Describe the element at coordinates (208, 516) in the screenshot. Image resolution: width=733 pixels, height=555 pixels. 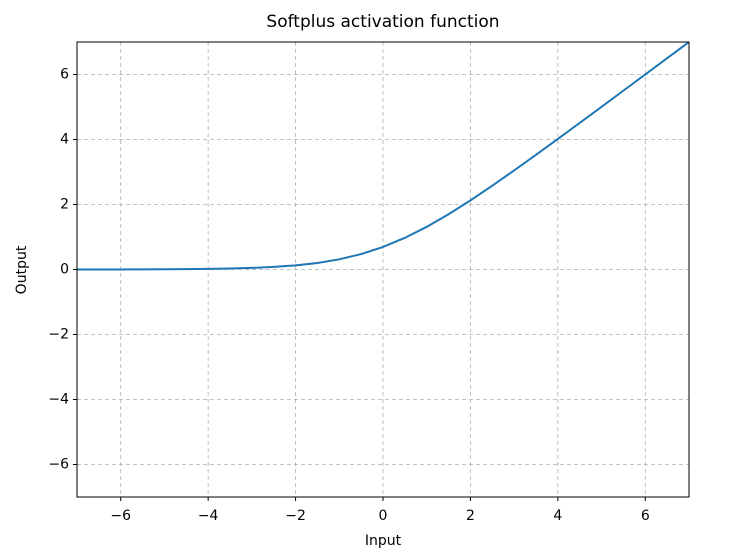
I see `x-tick-label: −4` at that location.